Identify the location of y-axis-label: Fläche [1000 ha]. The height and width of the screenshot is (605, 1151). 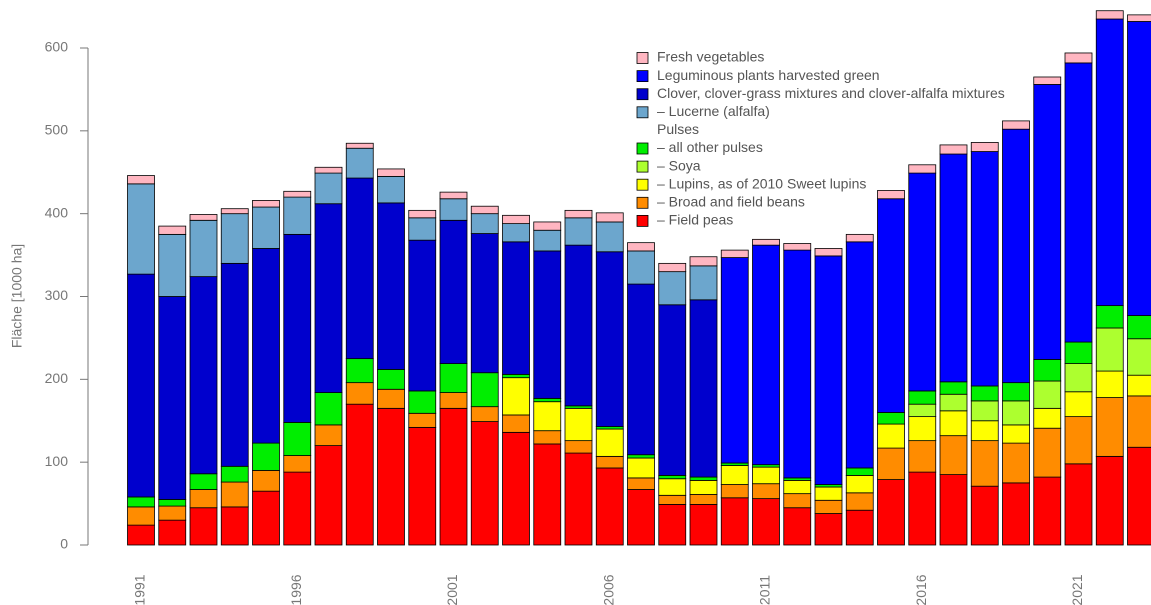
(17, 296).